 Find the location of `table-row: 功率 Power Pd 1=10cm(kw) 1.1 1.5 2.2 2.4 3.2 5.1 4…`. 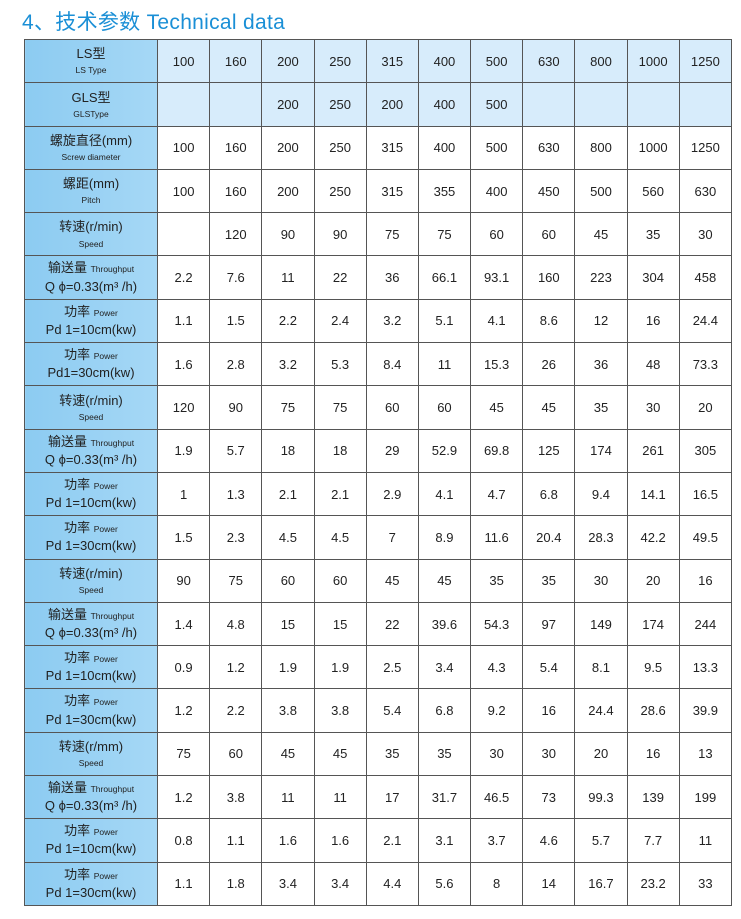

table-row: 功率 Power Pd 1=10cm(kw) 1.1 1.5 2.2 2.4 3.2 5.1 4… is located at coordinates (378, 321).